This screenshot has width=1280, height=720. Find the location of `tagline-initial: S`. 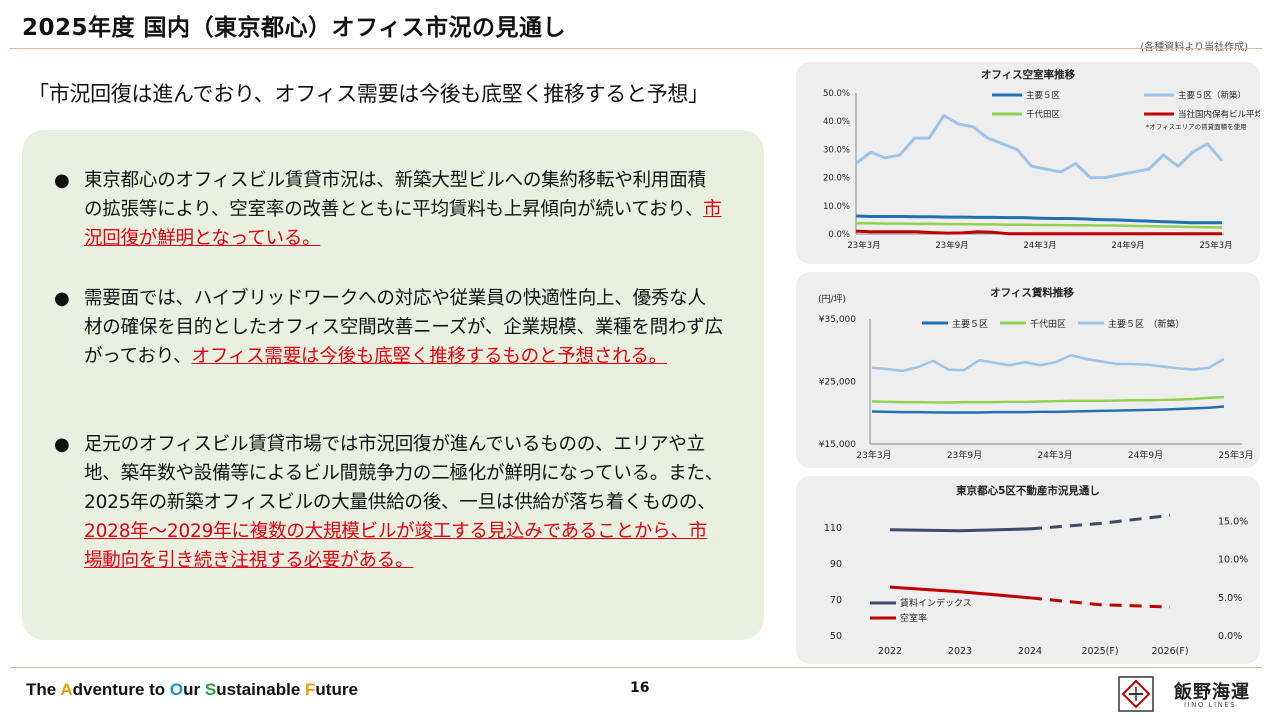

tagline-initial: S is located at coordinates (210, 689).